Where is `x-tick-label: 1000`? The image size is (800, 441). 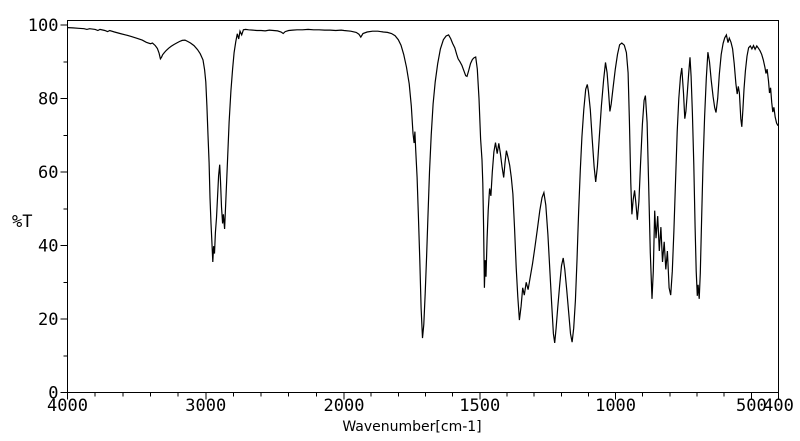 x-tick-label: 1000 is located at coordinates (615, 406).